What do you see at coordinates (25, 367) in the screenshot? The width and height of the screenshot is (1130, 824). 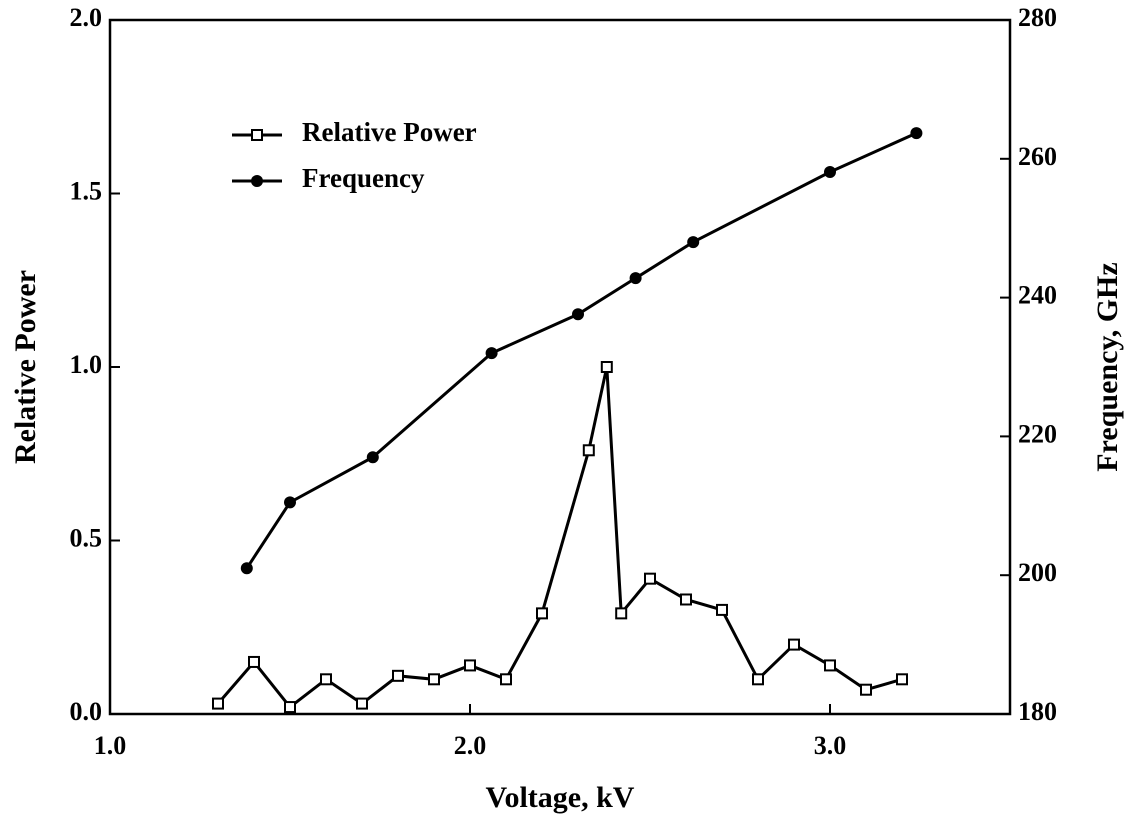 I see `y-axis-title: Relative Power` at bounding box center [25, 367].